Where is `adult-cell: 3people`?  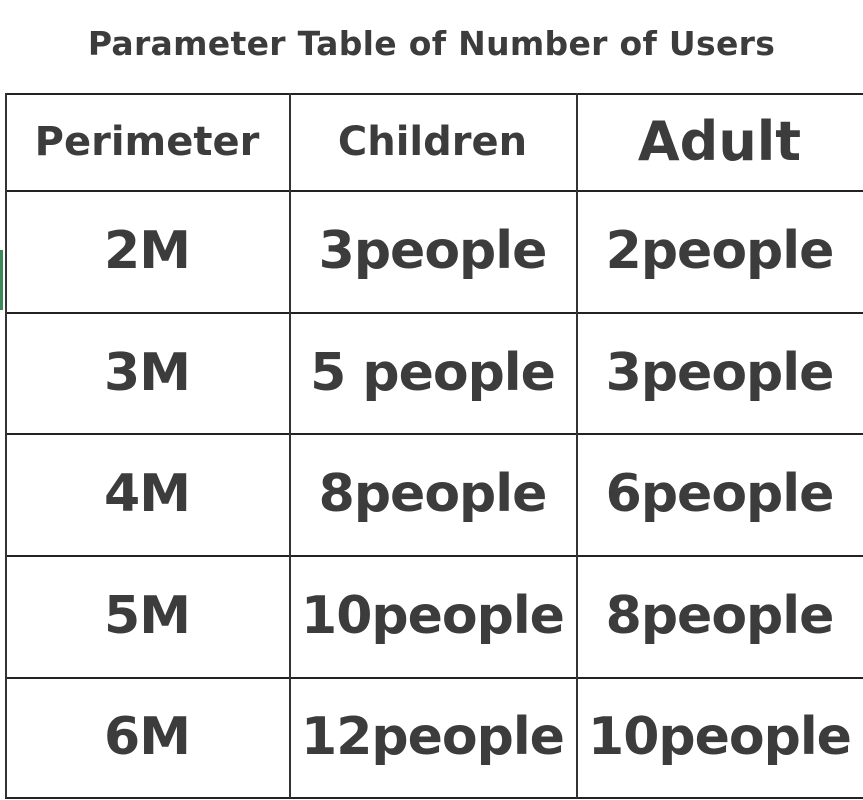
adult-cell: 3people is located at coordinates (720, 372).